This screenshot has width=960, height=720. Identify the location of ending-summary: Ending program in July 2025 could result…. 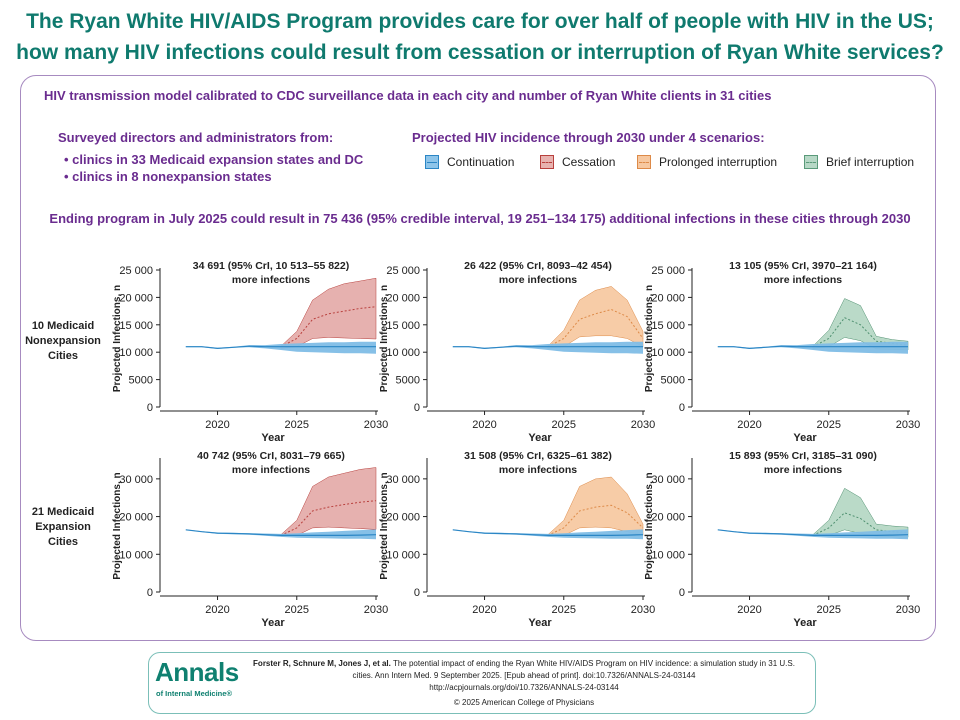
(480, 218).